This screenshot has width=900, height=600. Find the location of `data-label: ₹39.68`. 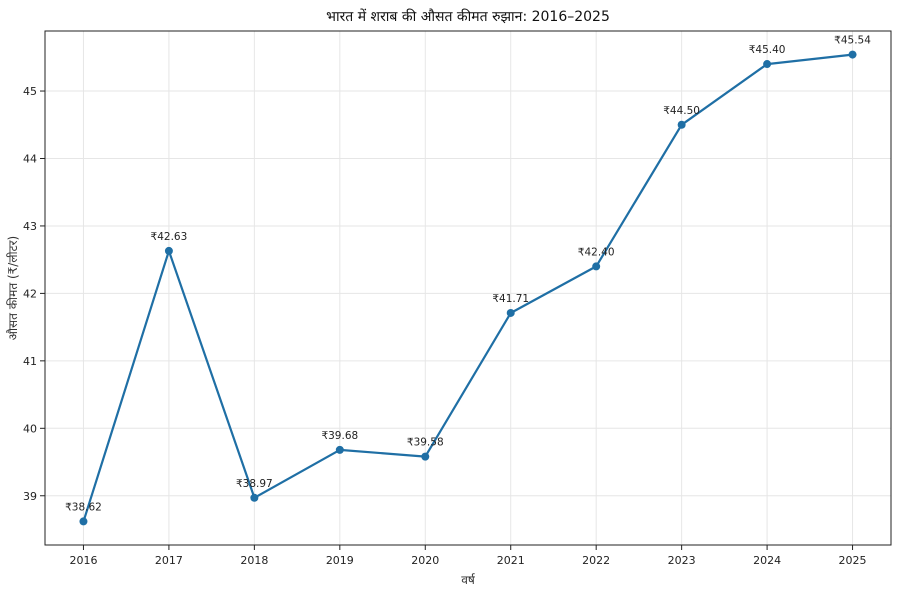

data-label: ₹39.68 is located at coordinates (339, 436).